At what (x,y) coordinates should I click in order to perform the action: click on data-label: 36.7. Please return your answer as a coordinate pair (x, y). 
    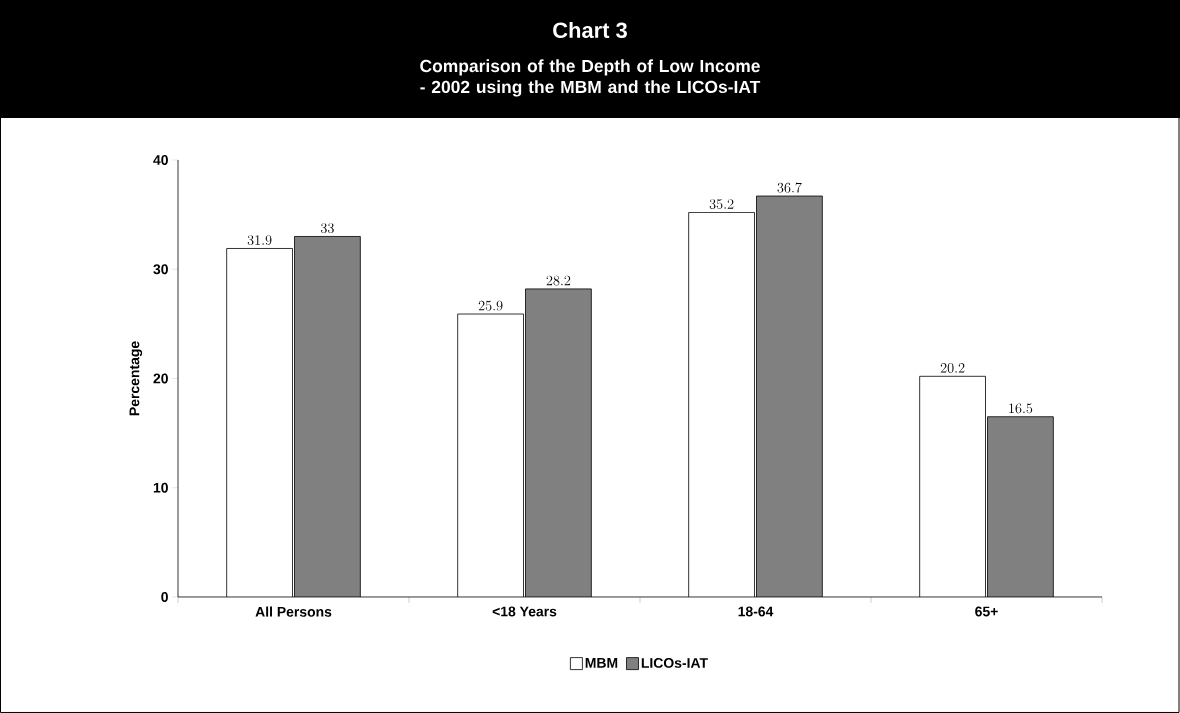
    Looking at the image, I should click on (789, 187).